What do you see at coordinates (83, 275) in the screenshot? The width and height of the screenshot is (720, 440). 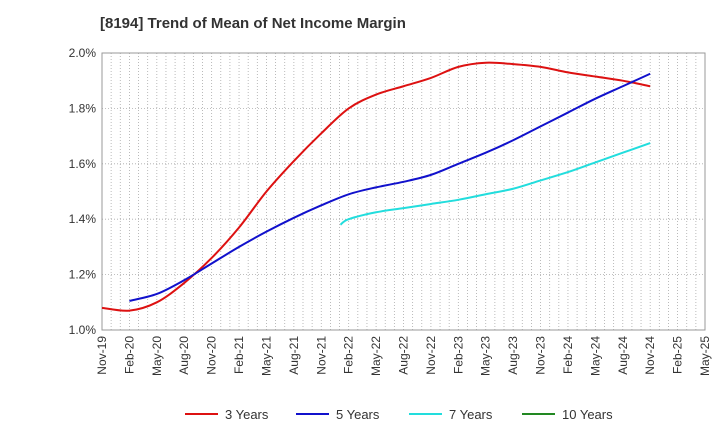 I see `y-tick-label: 1.2%` at bounding box center [83, 275].